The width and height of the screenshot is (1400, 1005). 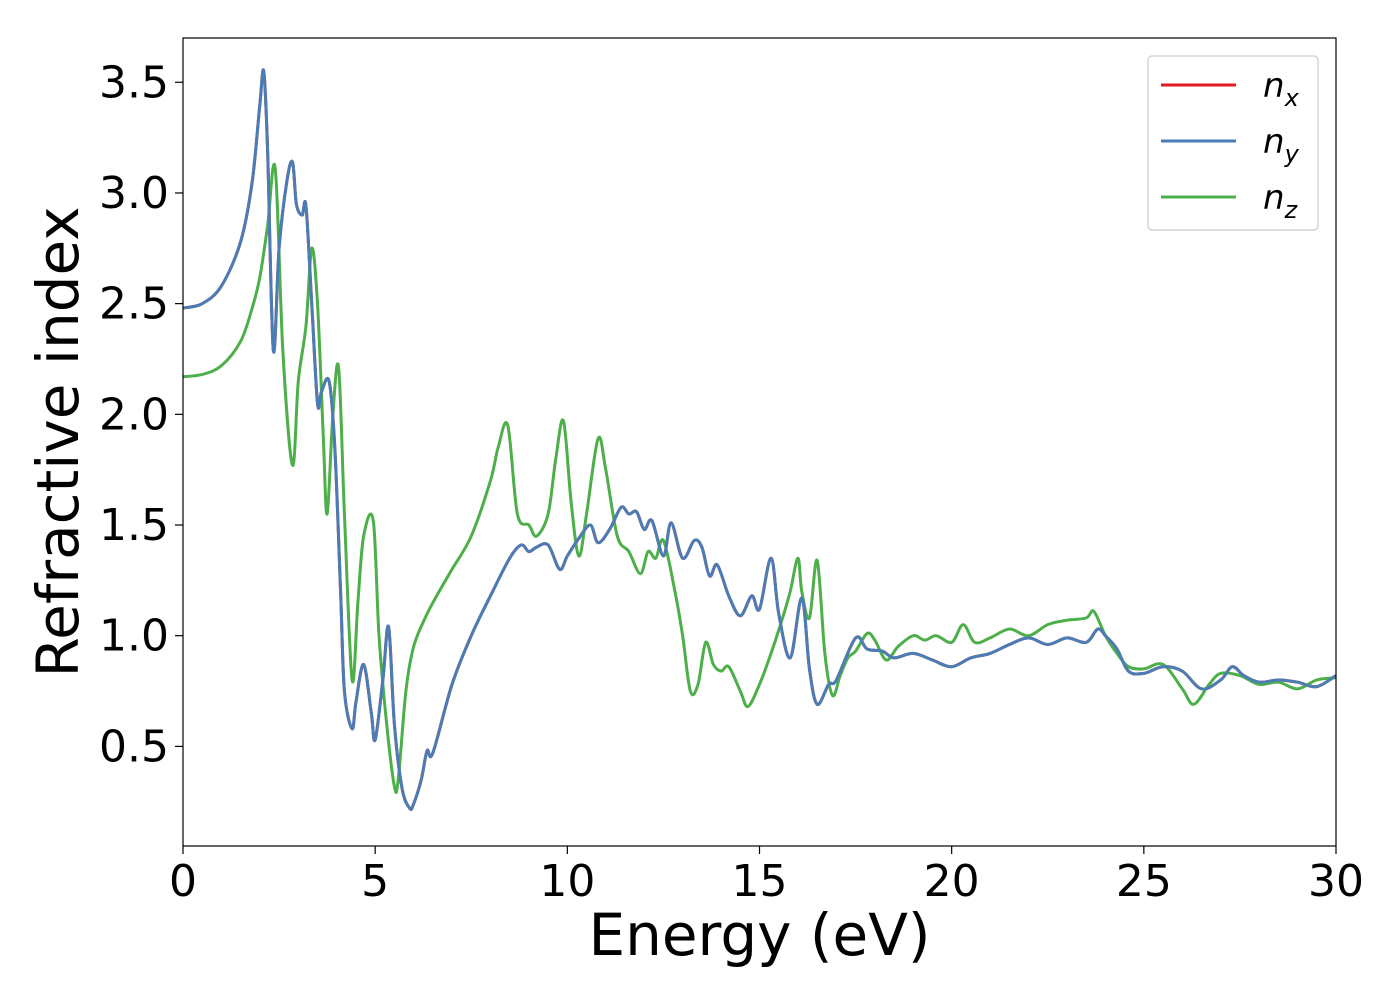 I want to click on legend-box, so click(x=1233, y=143).